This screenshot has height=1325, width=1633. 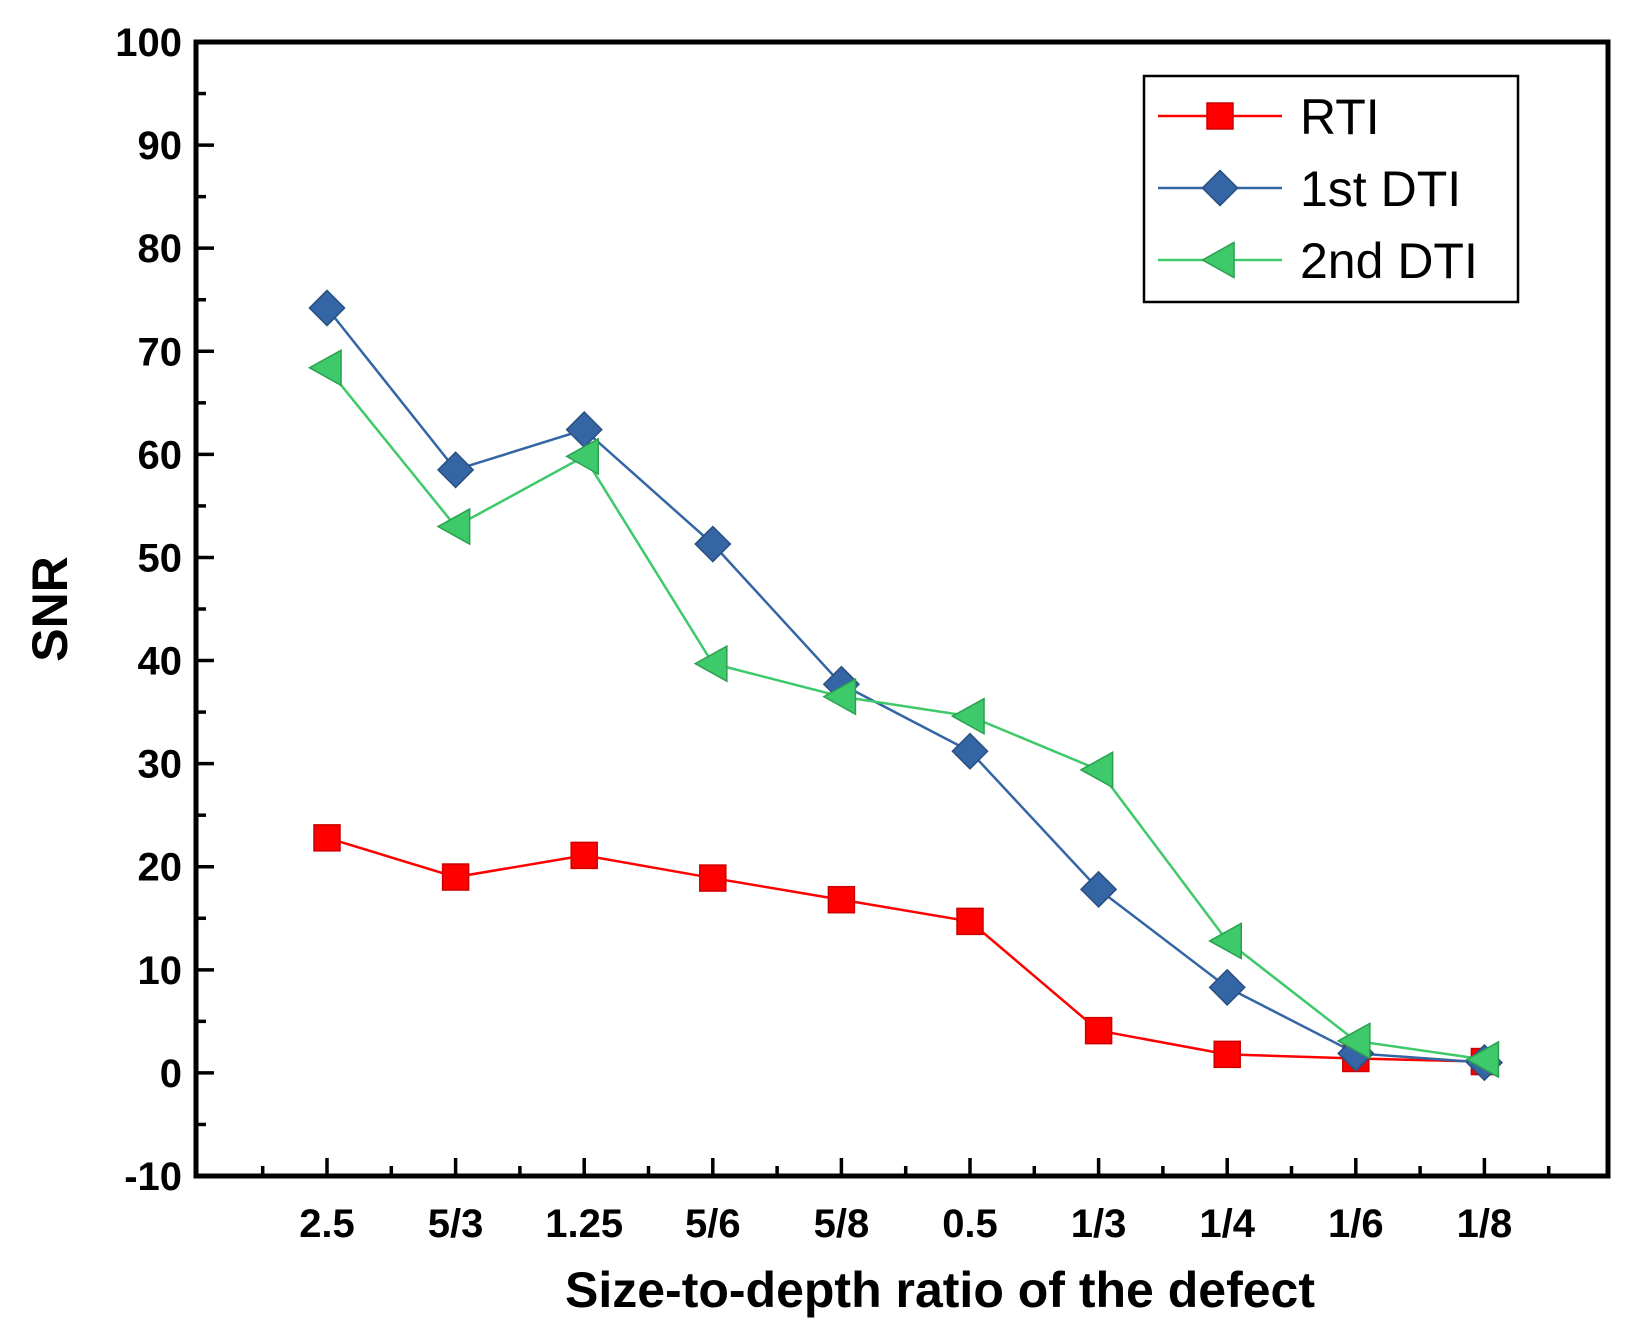 I want to click on y-tick-label: 10, so click(x=160, y=971).